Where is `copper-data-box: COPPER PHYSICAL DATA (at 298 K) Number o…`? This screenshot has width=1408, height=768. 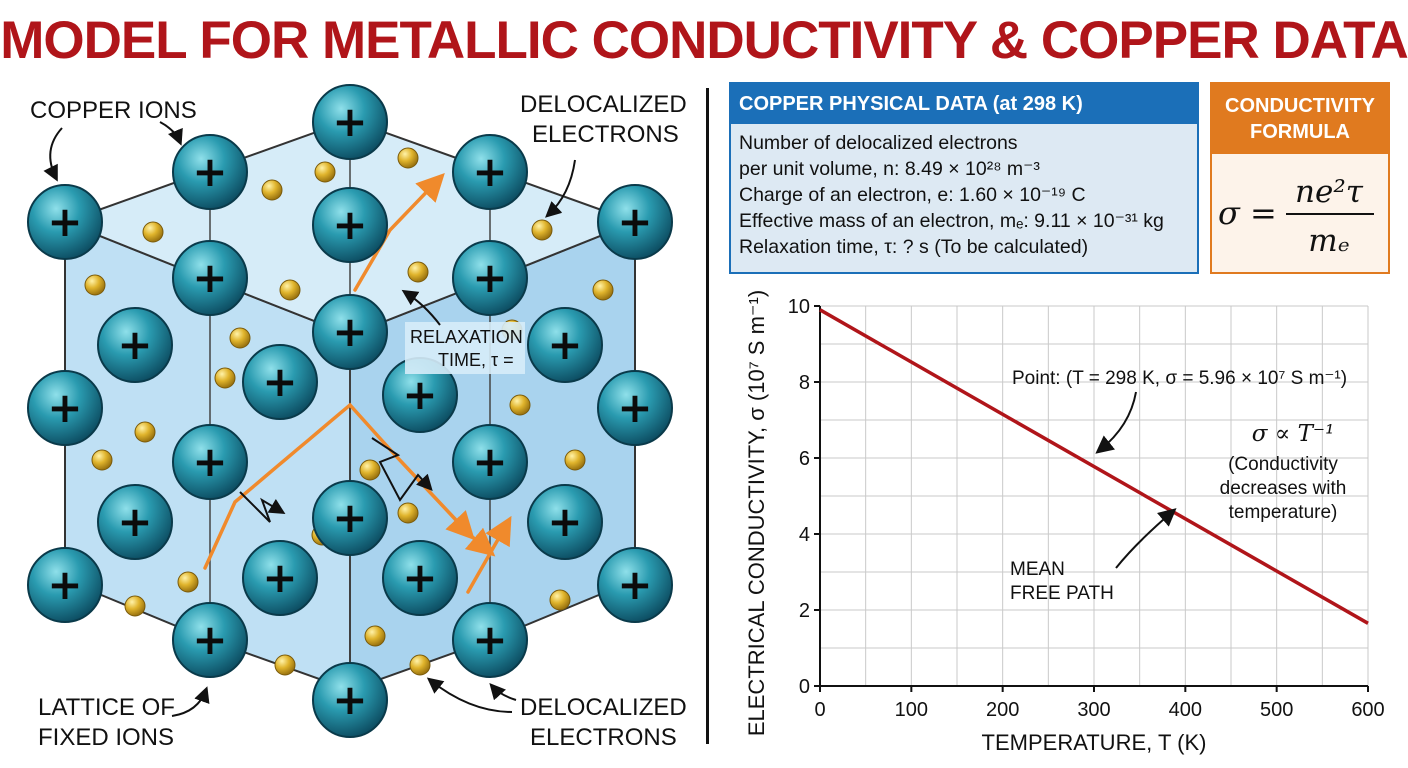 copper-data-box: COPPER PHYSICAL DATA (at 298 K) Number o… is located at coordinates (964, 178).